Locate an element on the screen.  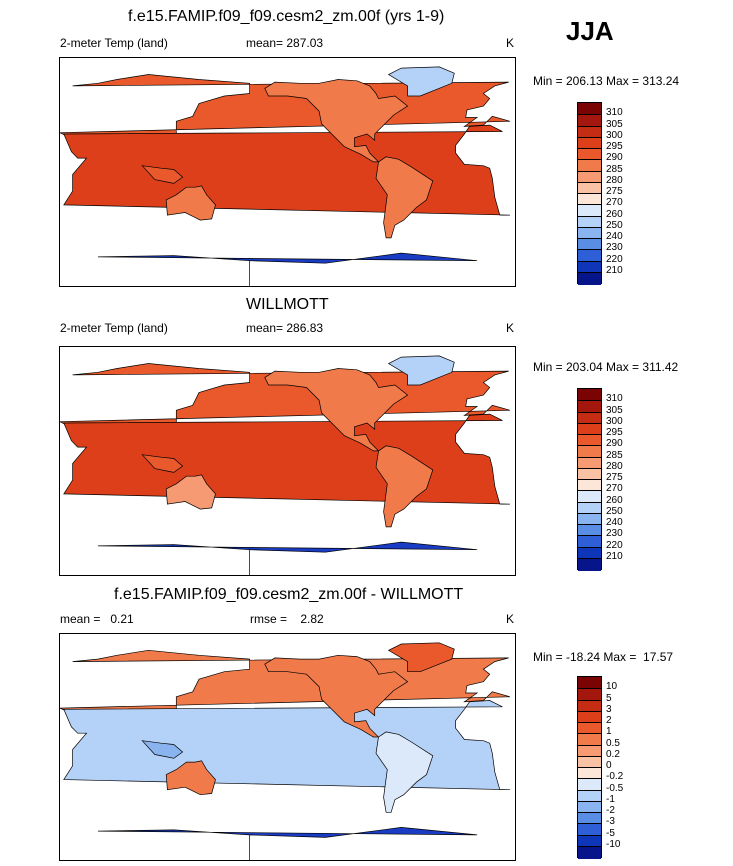
colorbar-tick-label: -0.2 is located at coordinates (615, 777).